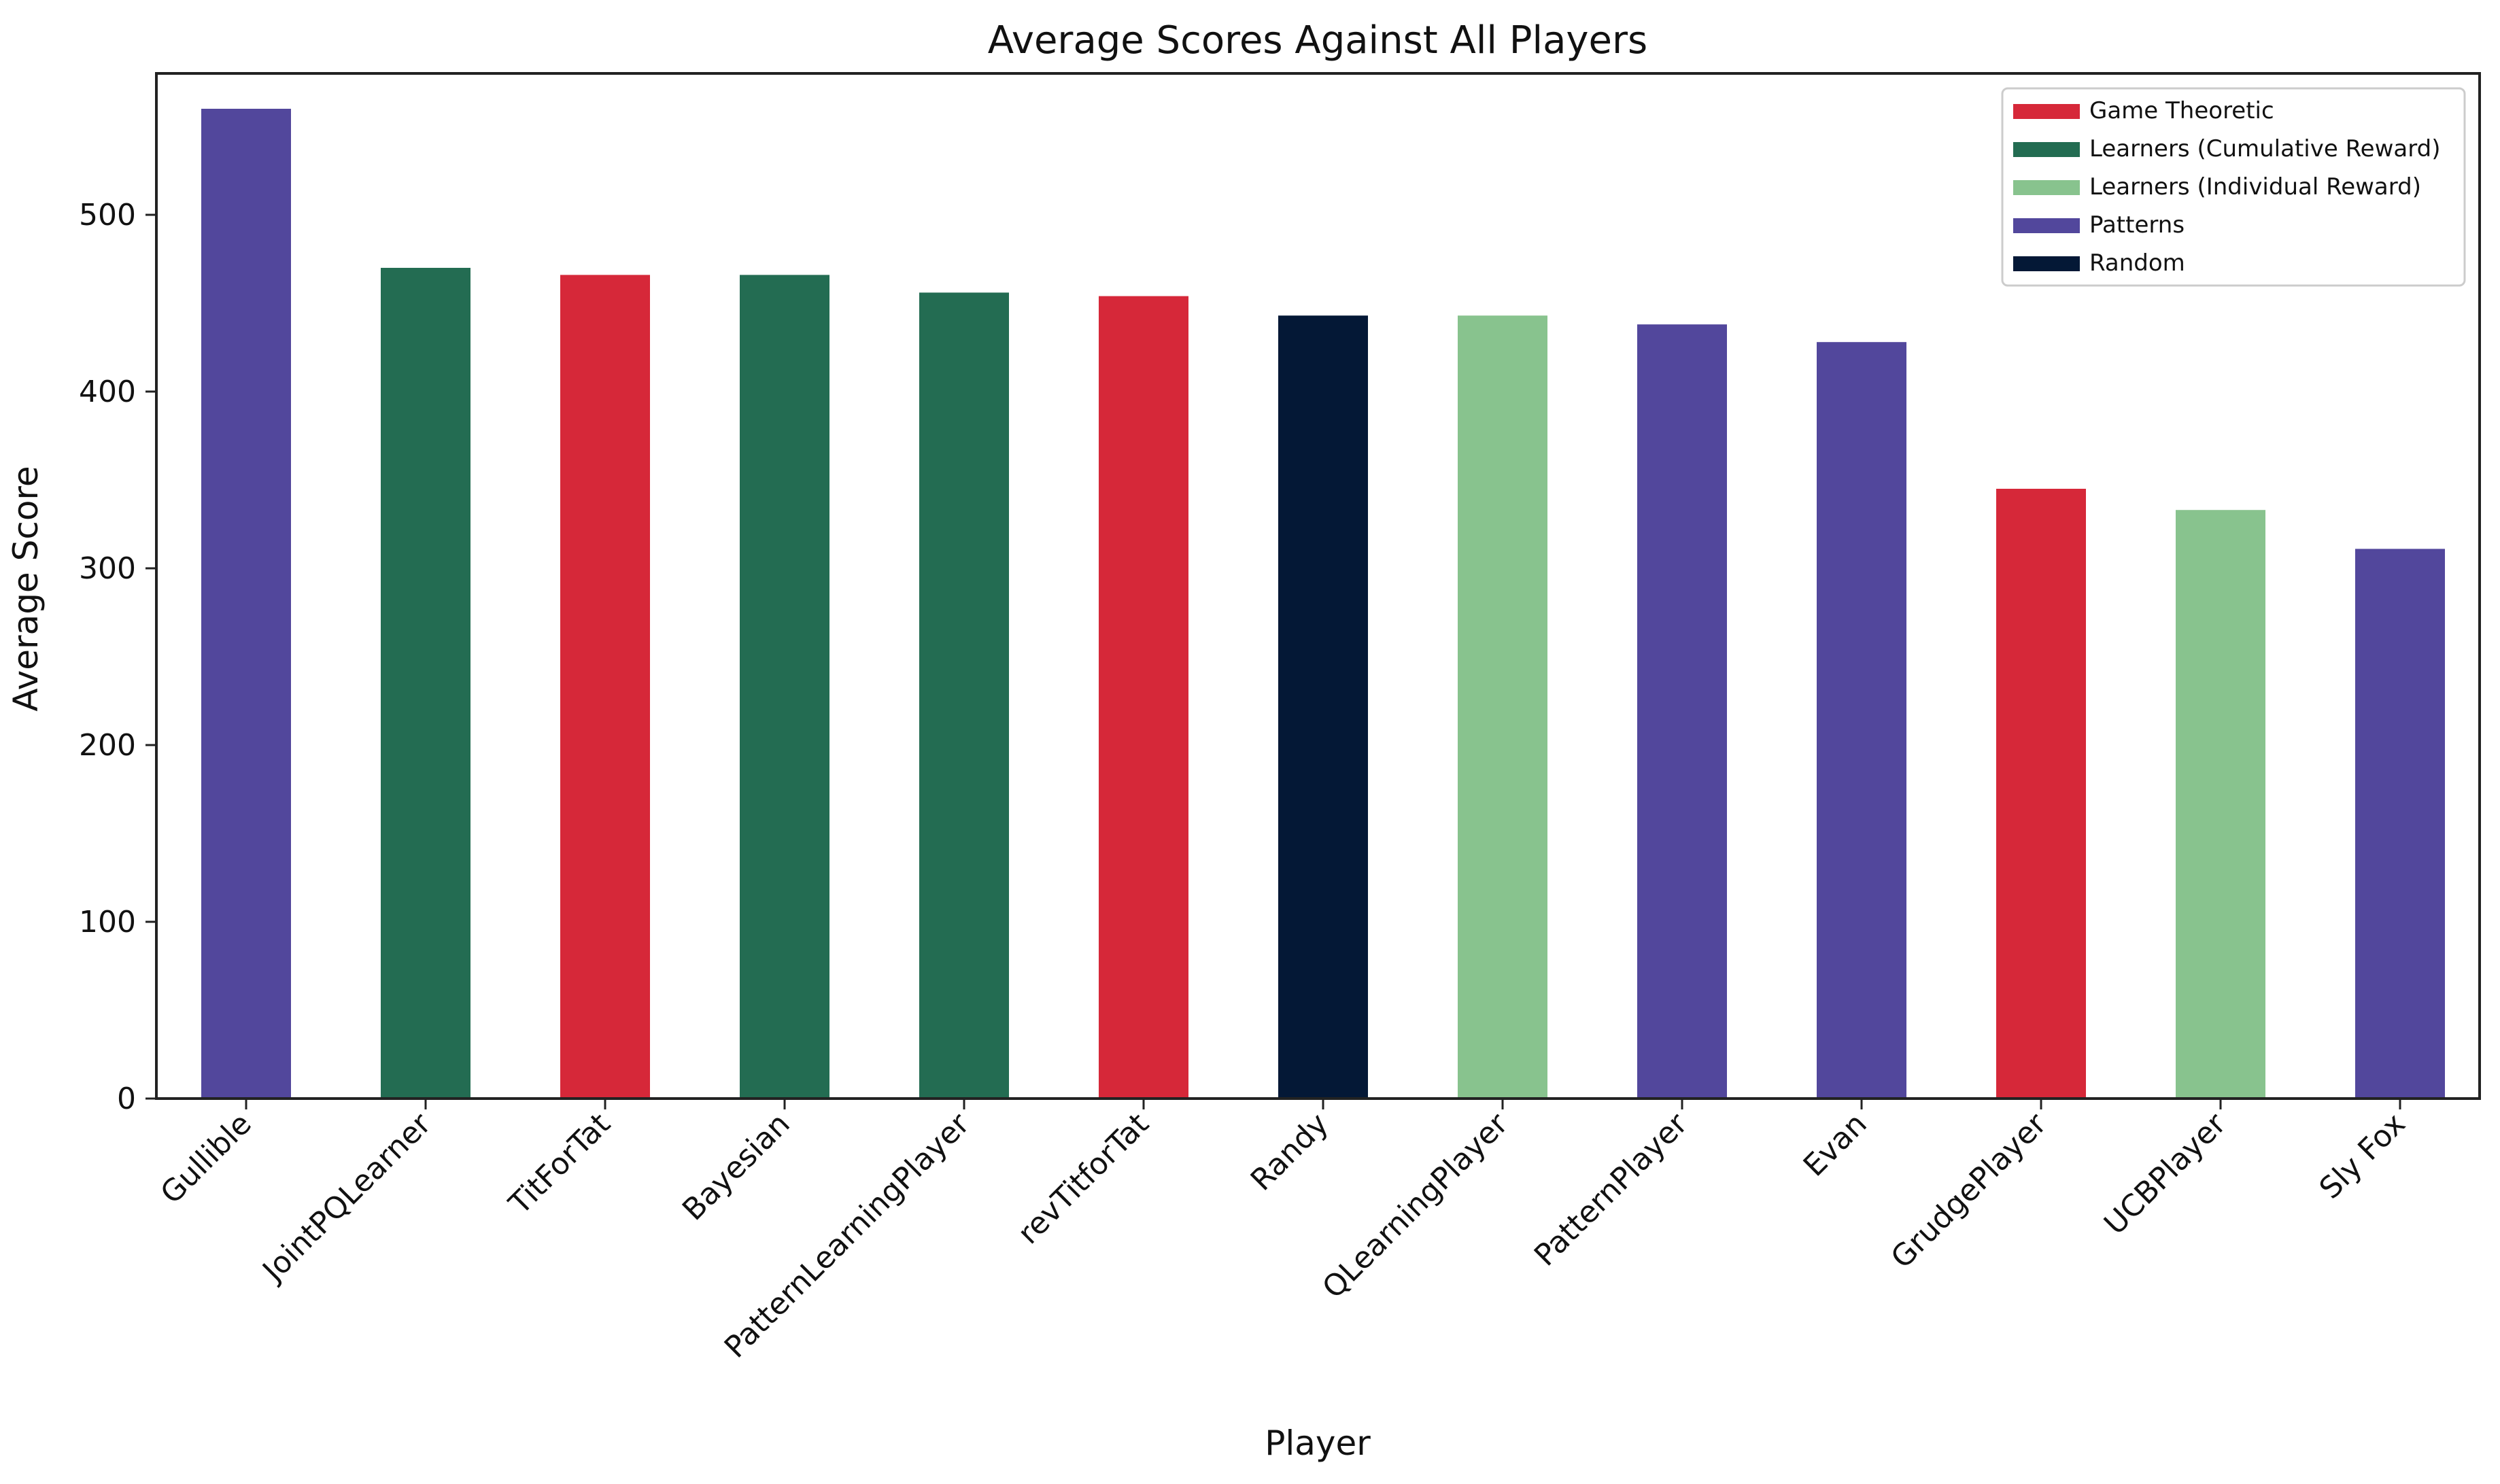 The image size is (2500, 1484). Describe the element at coordinates (2137, 263) in the screenshot. I see `legend-label: Random` at that location.